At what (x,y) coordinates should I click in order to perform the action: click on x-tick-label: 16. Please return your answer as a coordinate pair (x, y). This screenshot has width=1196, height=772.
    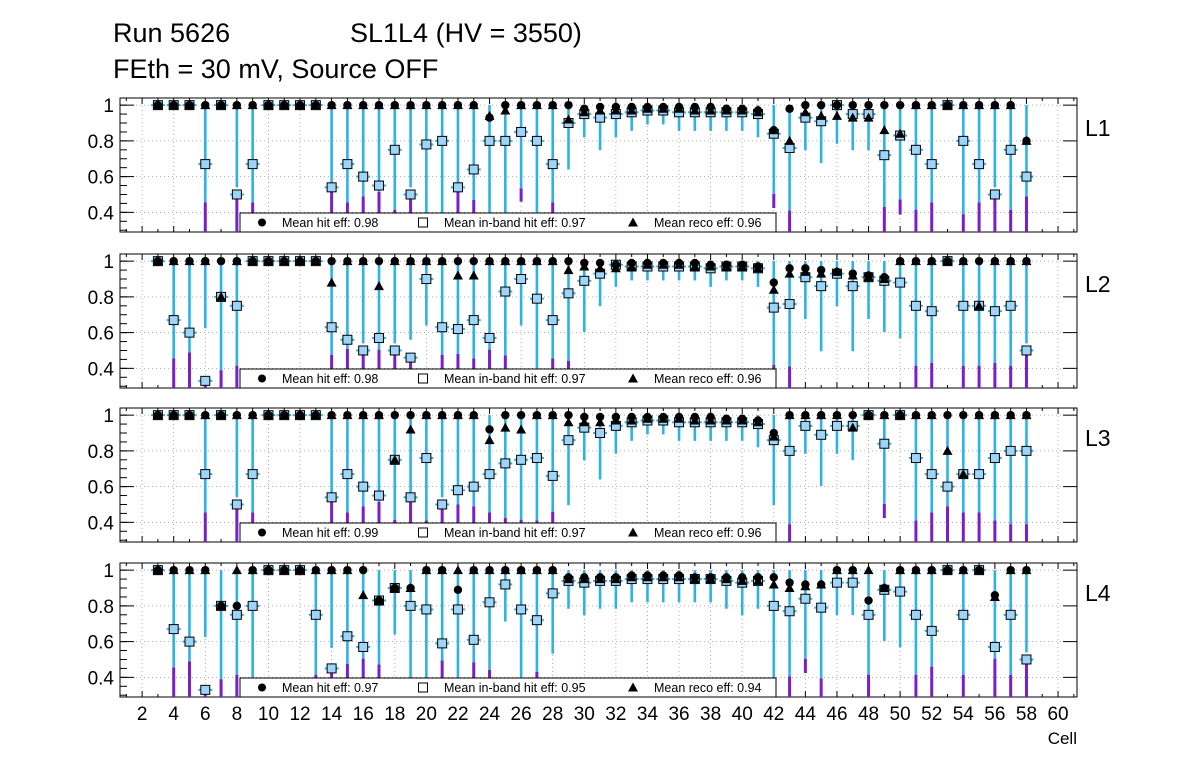
    Looking at the image, I should click on (363, 714).